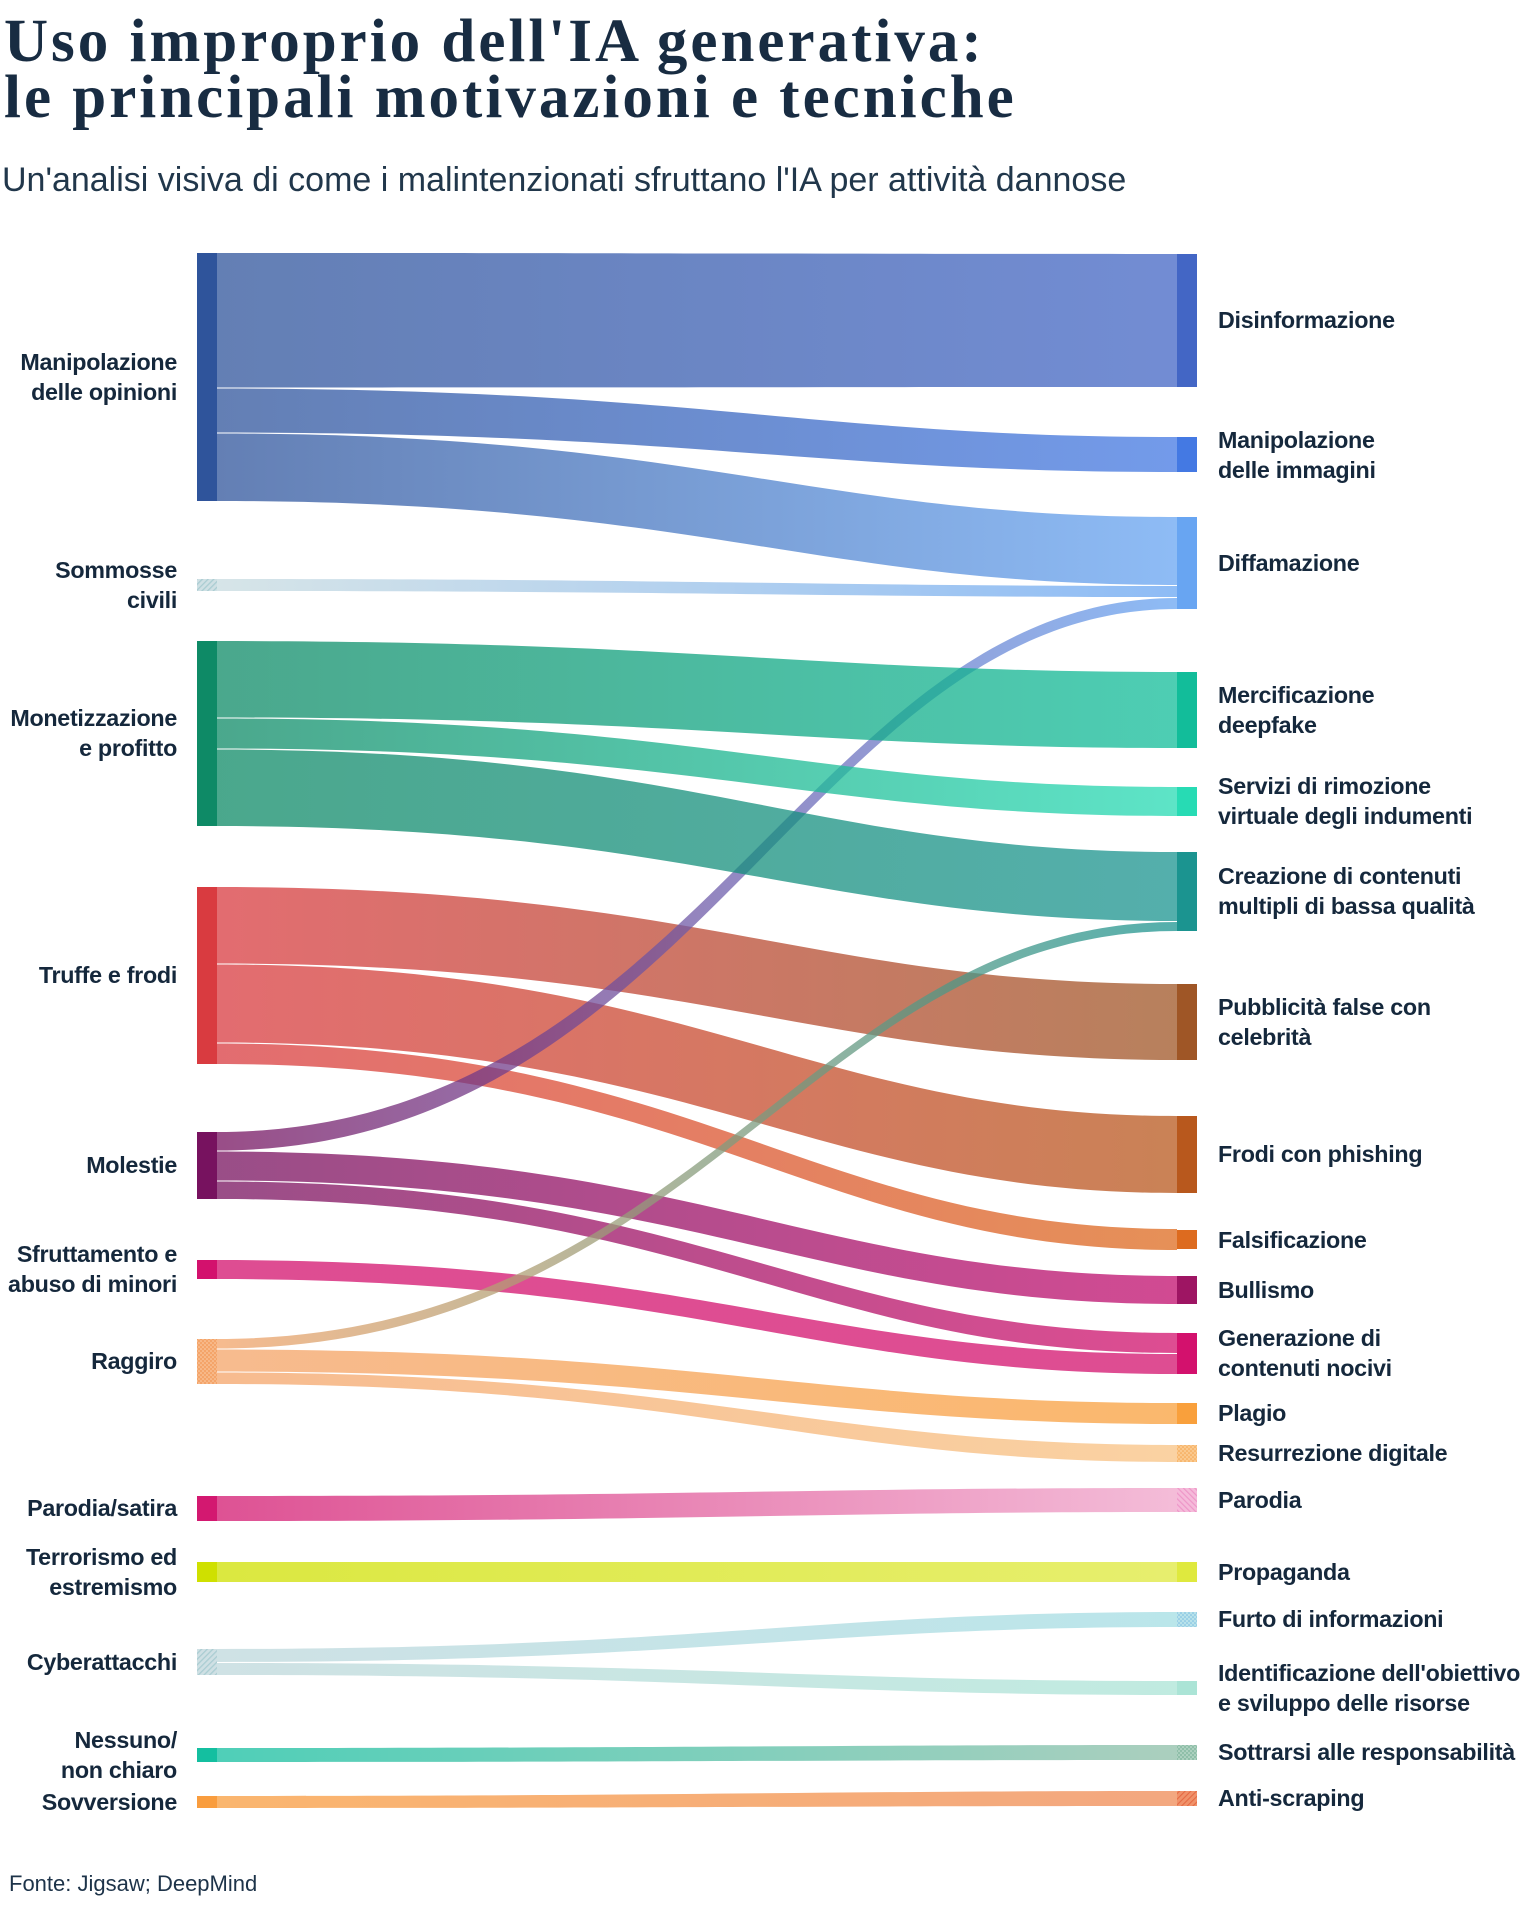 The width and height of the screenshot is (1540, 1910). Describe the element at coordinates (1291, 1798) in the screenshot. I see `svg-text: Anti-scraping` at that location.